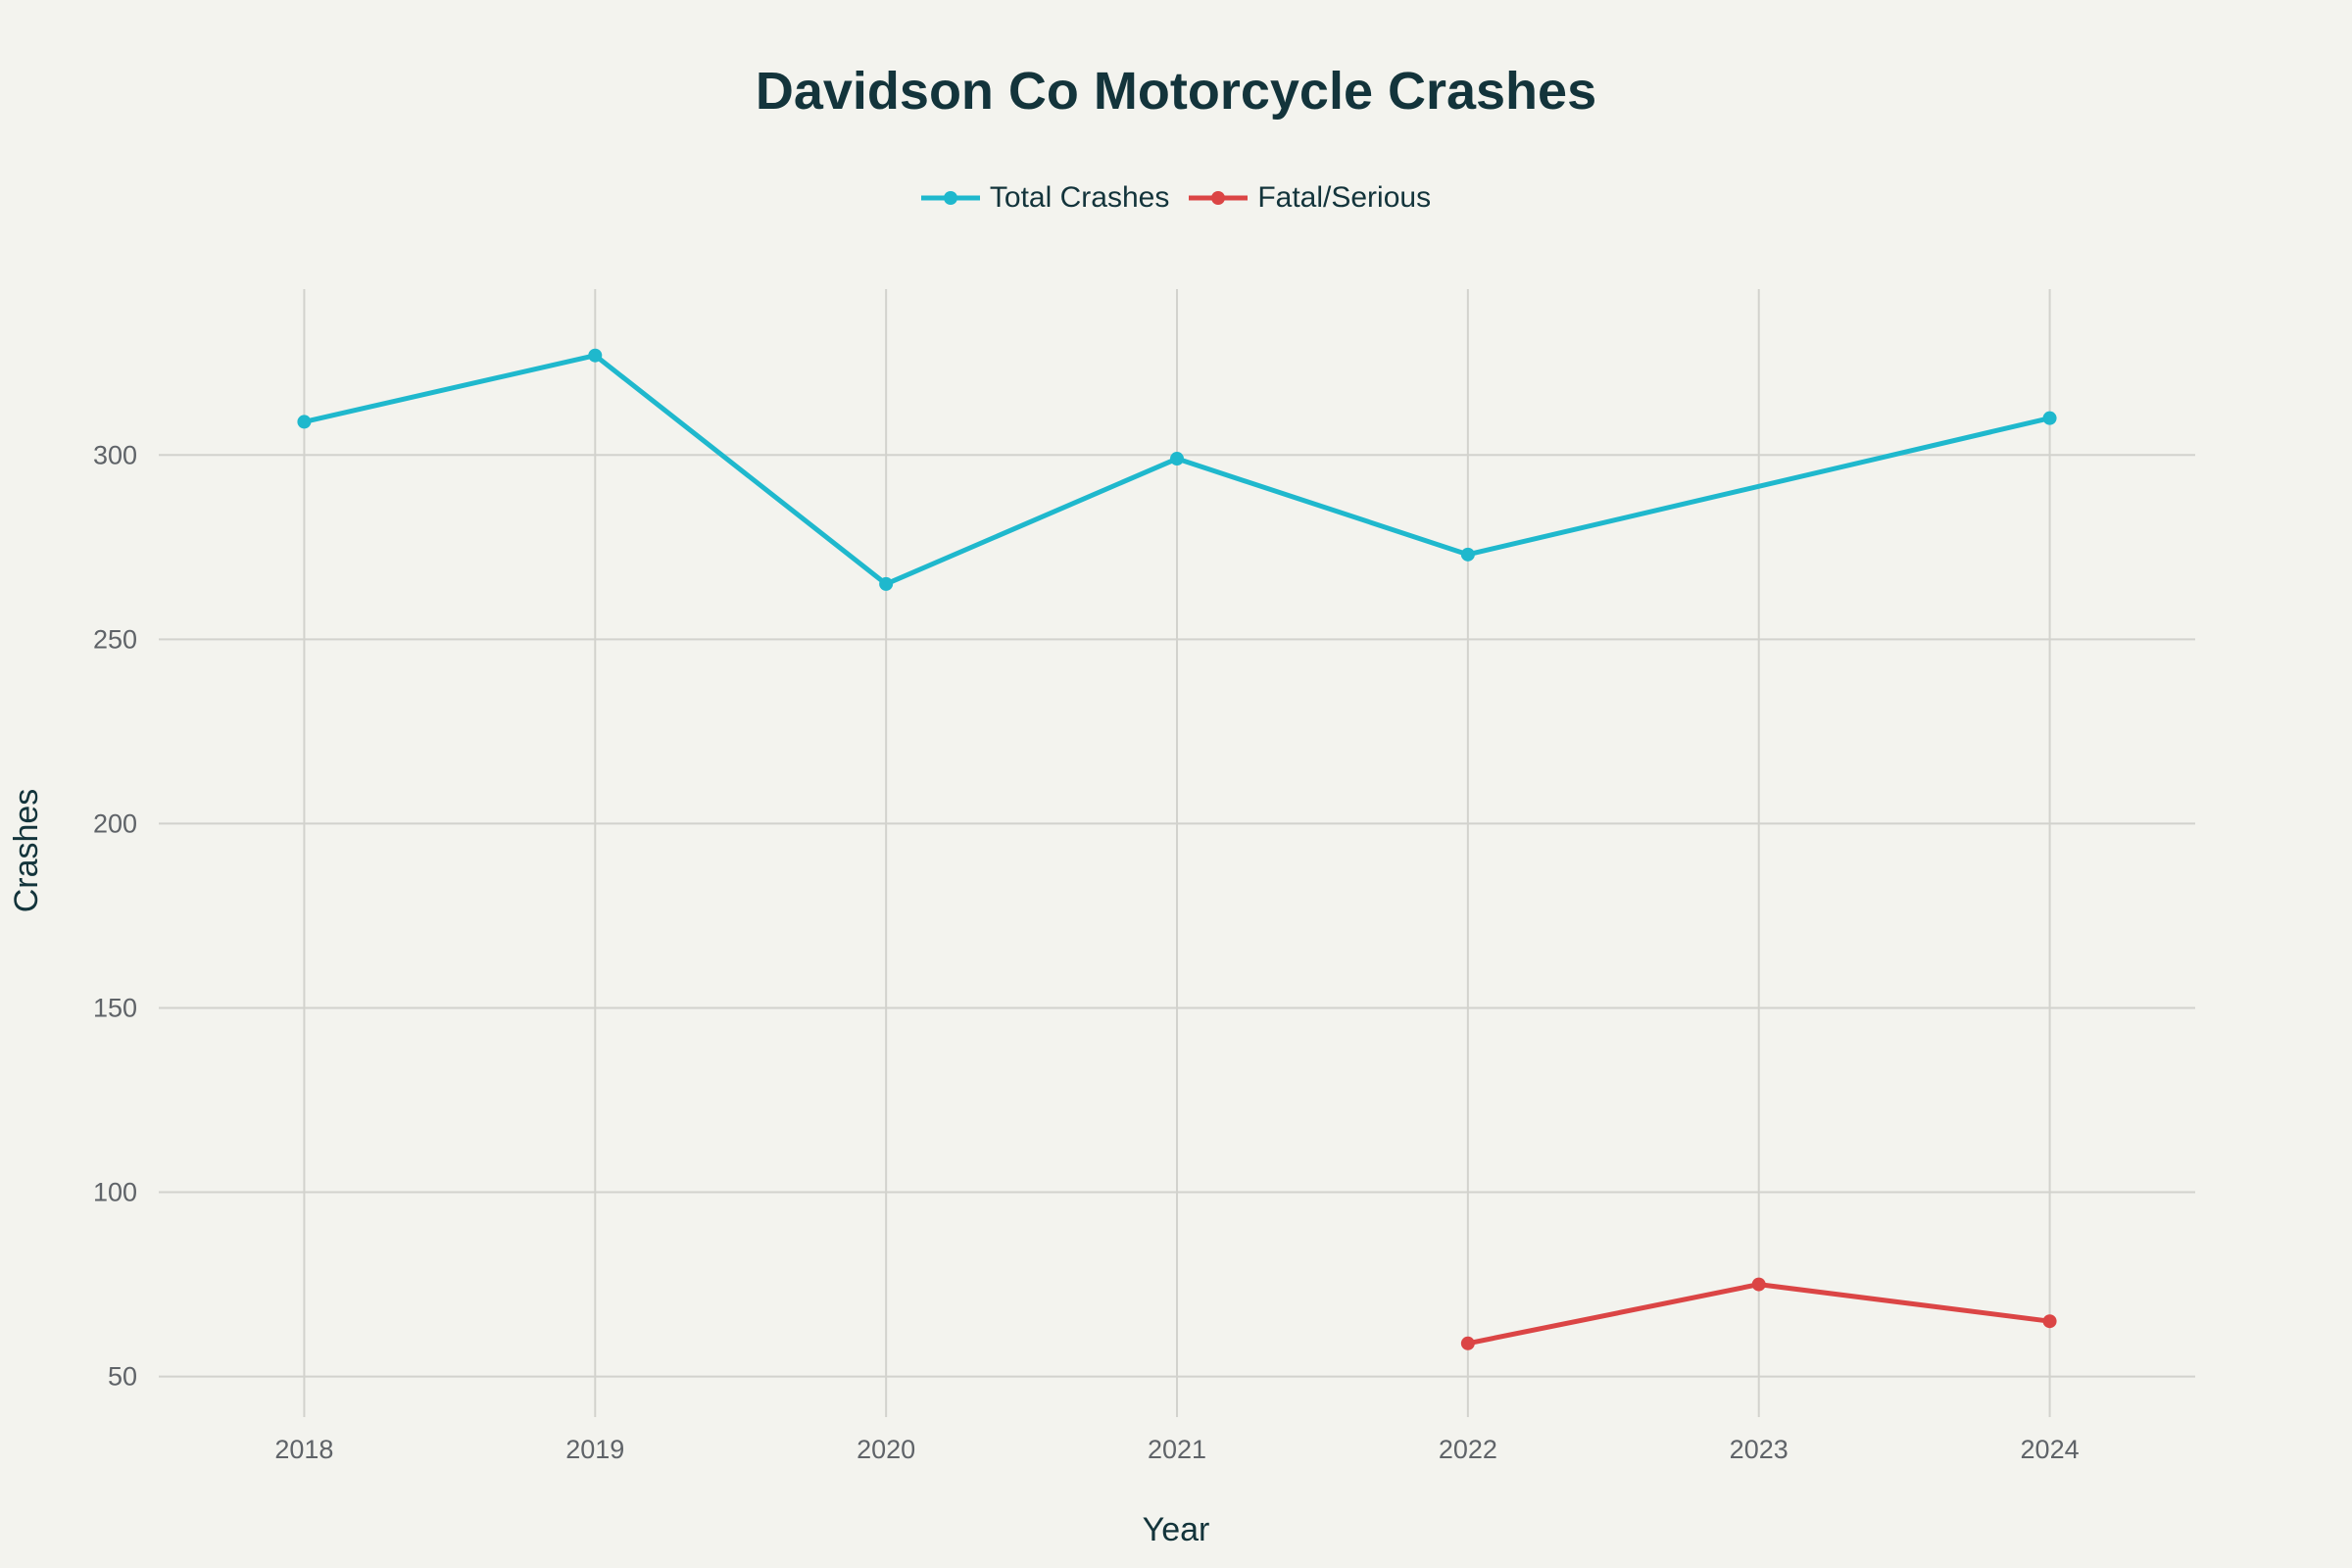 Image resolution: width=2352 pixels, height=1568 pixels. Describe the element at coordinates (1079, 197) in the screenshot. I see `legend-label: Total Crashes` at that location.